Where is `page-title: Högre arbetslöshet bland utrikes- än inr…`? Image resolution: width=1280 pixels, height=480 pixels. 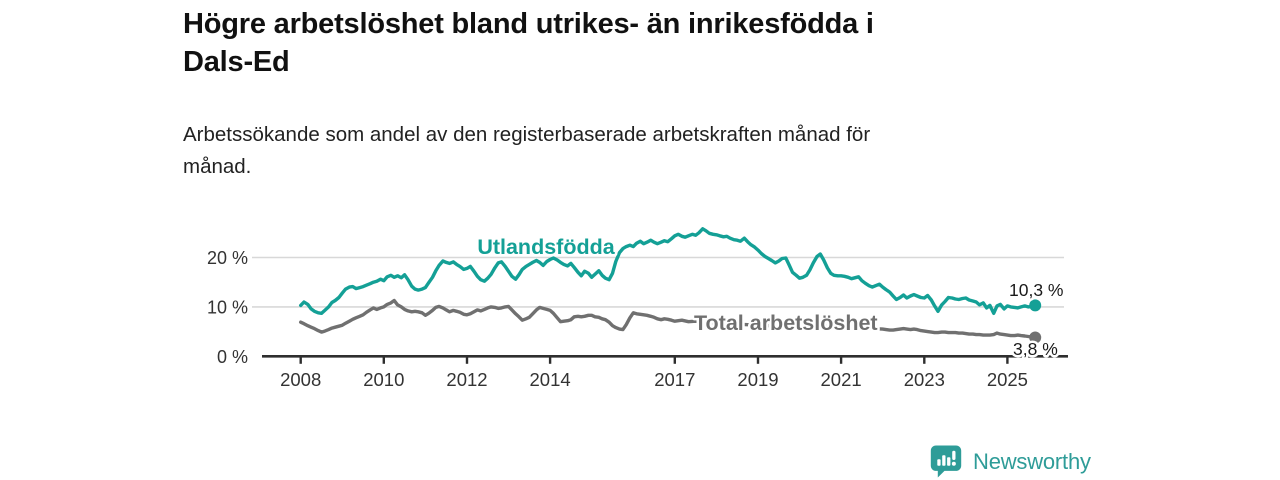
page-title: Högre arbetslöshet bland utrikes- än inr… is located at coordinates (633, 43).